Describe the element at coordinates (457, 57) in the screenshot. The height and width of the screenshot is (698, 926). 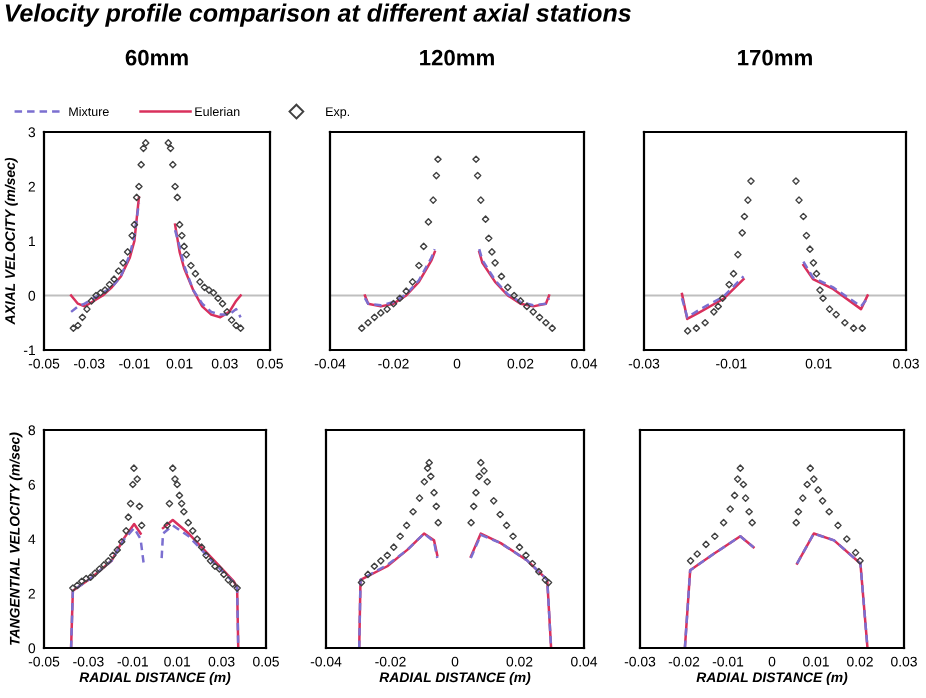
I see `chart-title: 120mm` at that location.